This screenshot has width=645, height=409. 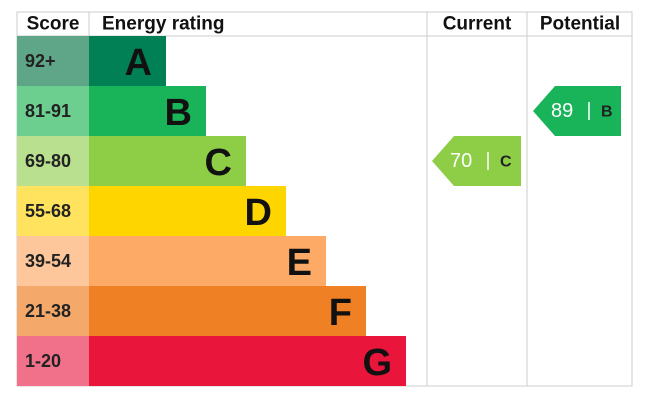 What do you see at coordinates (138, 63) in the screenshot?
I see `rating-letter: A` at bounding box center [138, 63].